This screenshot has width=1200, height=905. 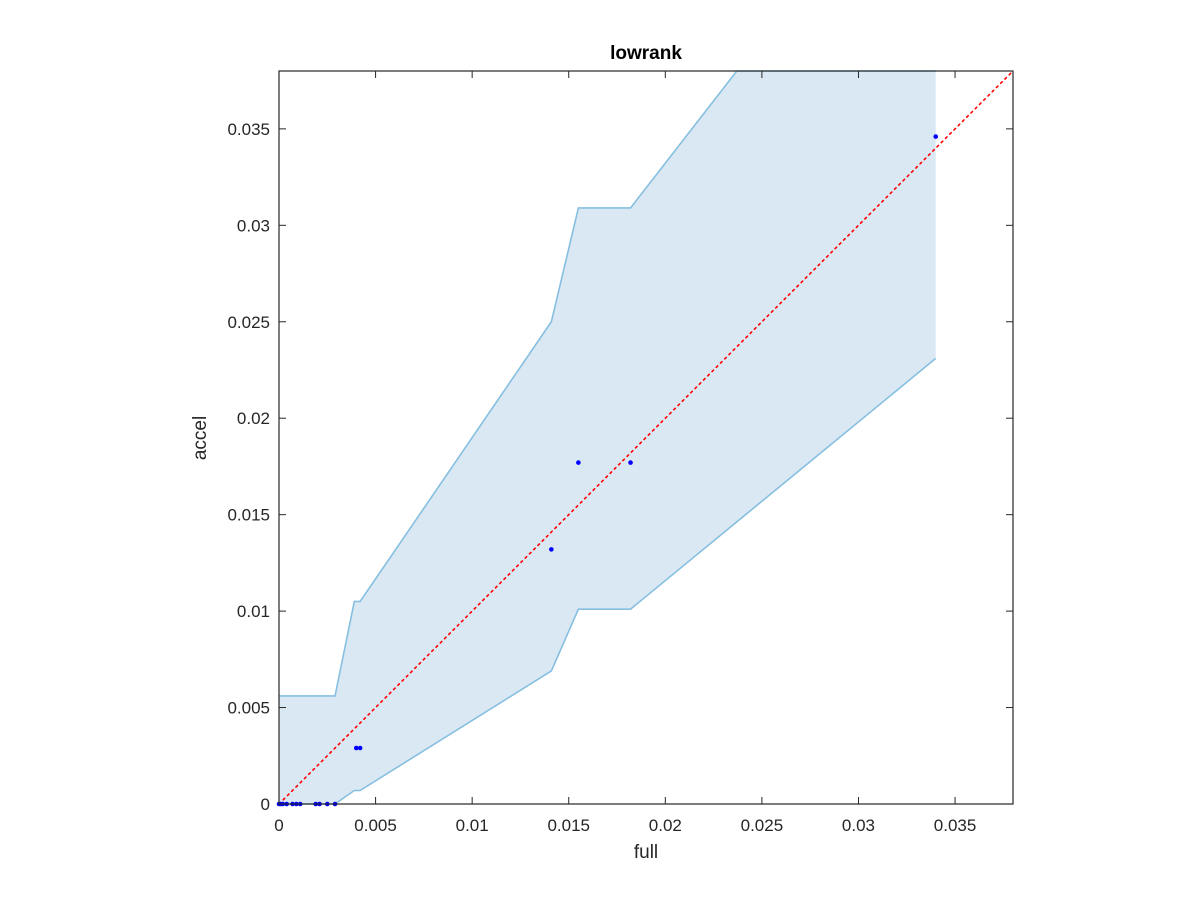 I want to click on y-tick-label-7: 0.035, so click(x=248, y=129).